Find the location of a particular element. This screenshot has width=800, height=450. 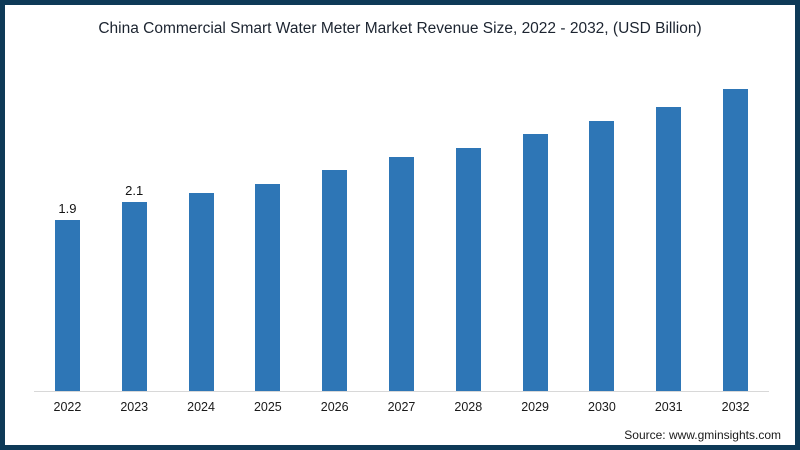

bar-column-2031 is located at coordinates (668, 198).